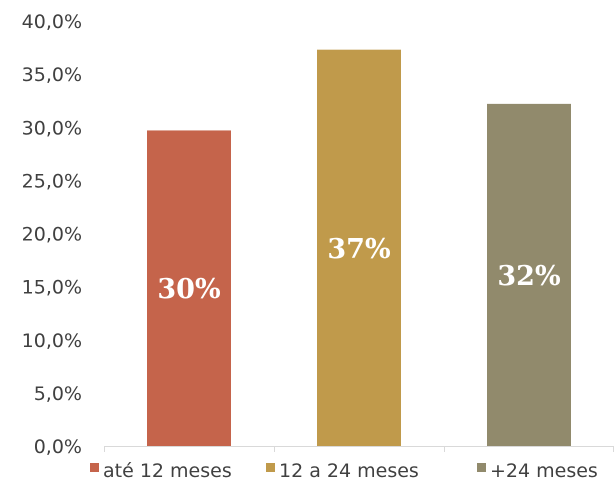 This screenshot has width=614, height=486. Describe the element at coordinates (52, 288) in the screenshot. I see `y-tick-label: 15,0%` at that location.